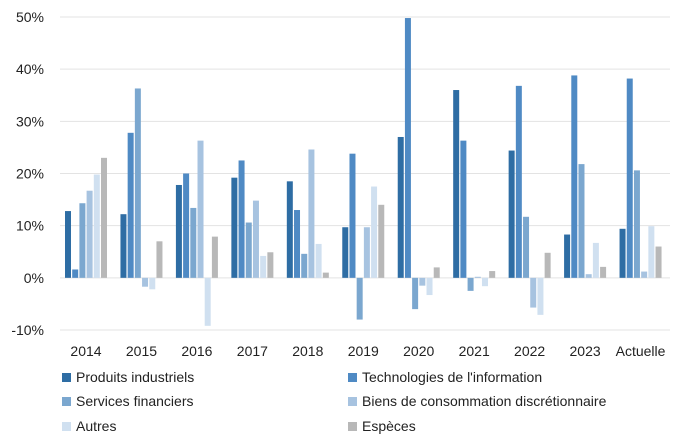 The height and width of the screenshot is (434, 674). What do you see at coordinates (30, 17) in the screenshot?
I see `y-tick-label: 50%` at bounding box center [30, 17].